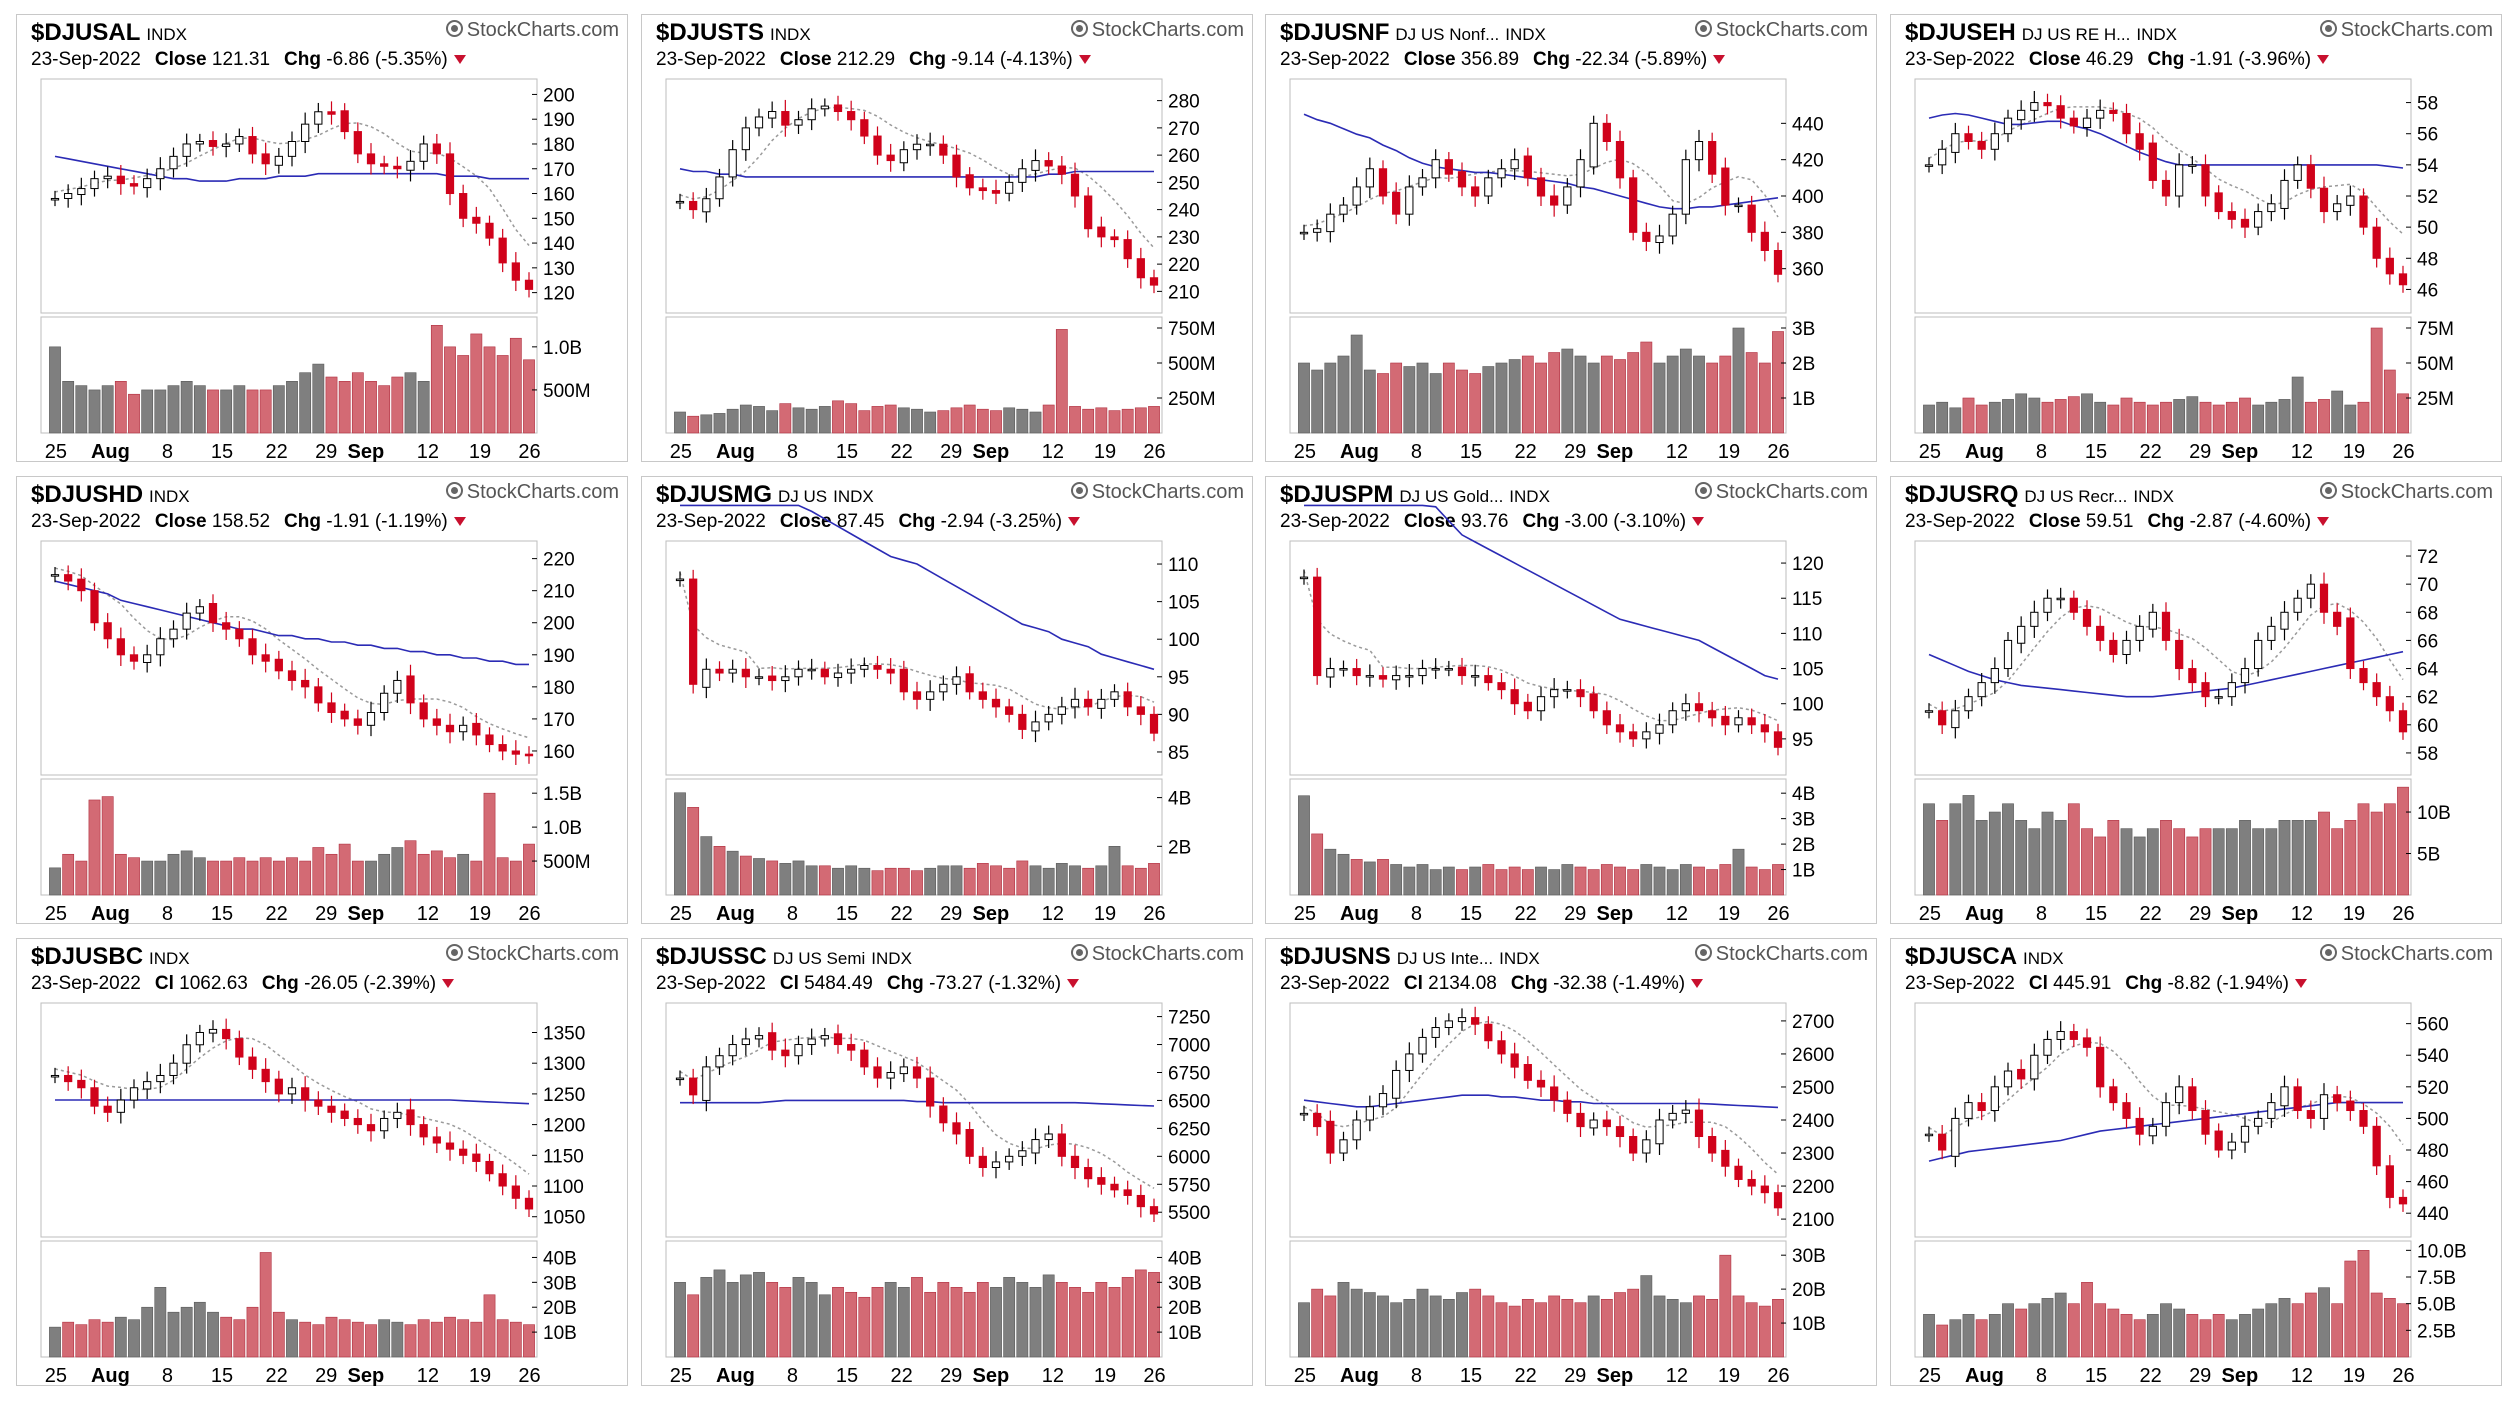 Image resolution: width=2520 pixels, height=1407 pixels. I want to click on volume-tick-label: 40B, so click(1185, 1258).